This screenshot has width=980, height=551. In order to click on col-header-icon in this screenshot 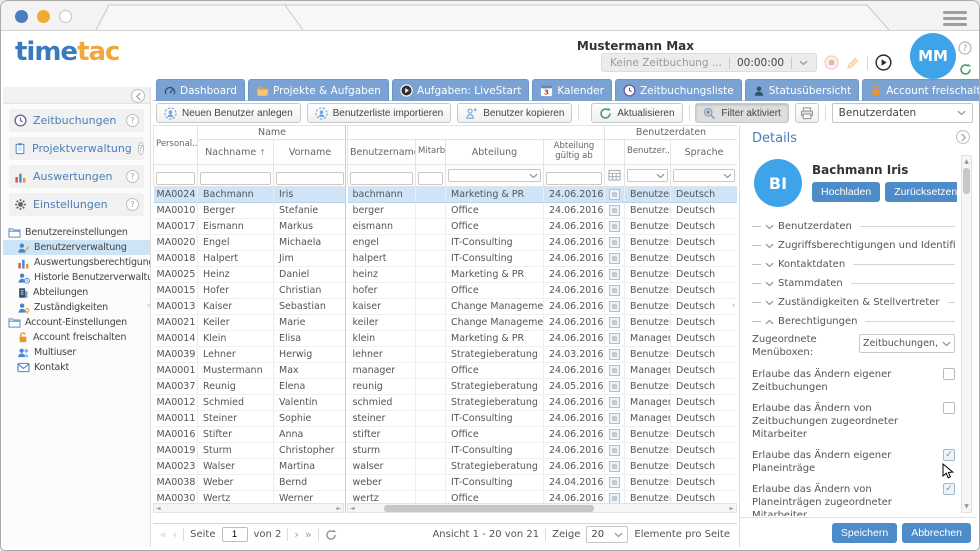, I will do `click(614, 152)`.